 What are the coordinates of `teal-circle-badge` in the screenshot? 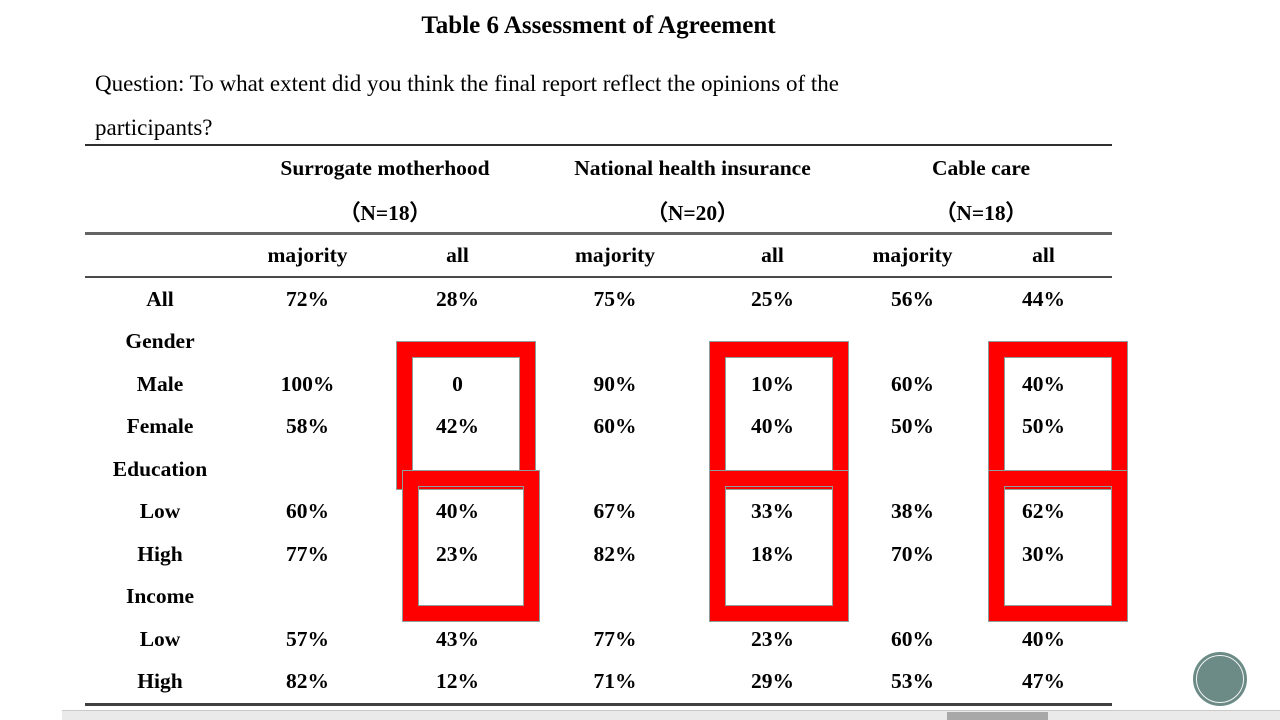 It's located at (1220, 679).